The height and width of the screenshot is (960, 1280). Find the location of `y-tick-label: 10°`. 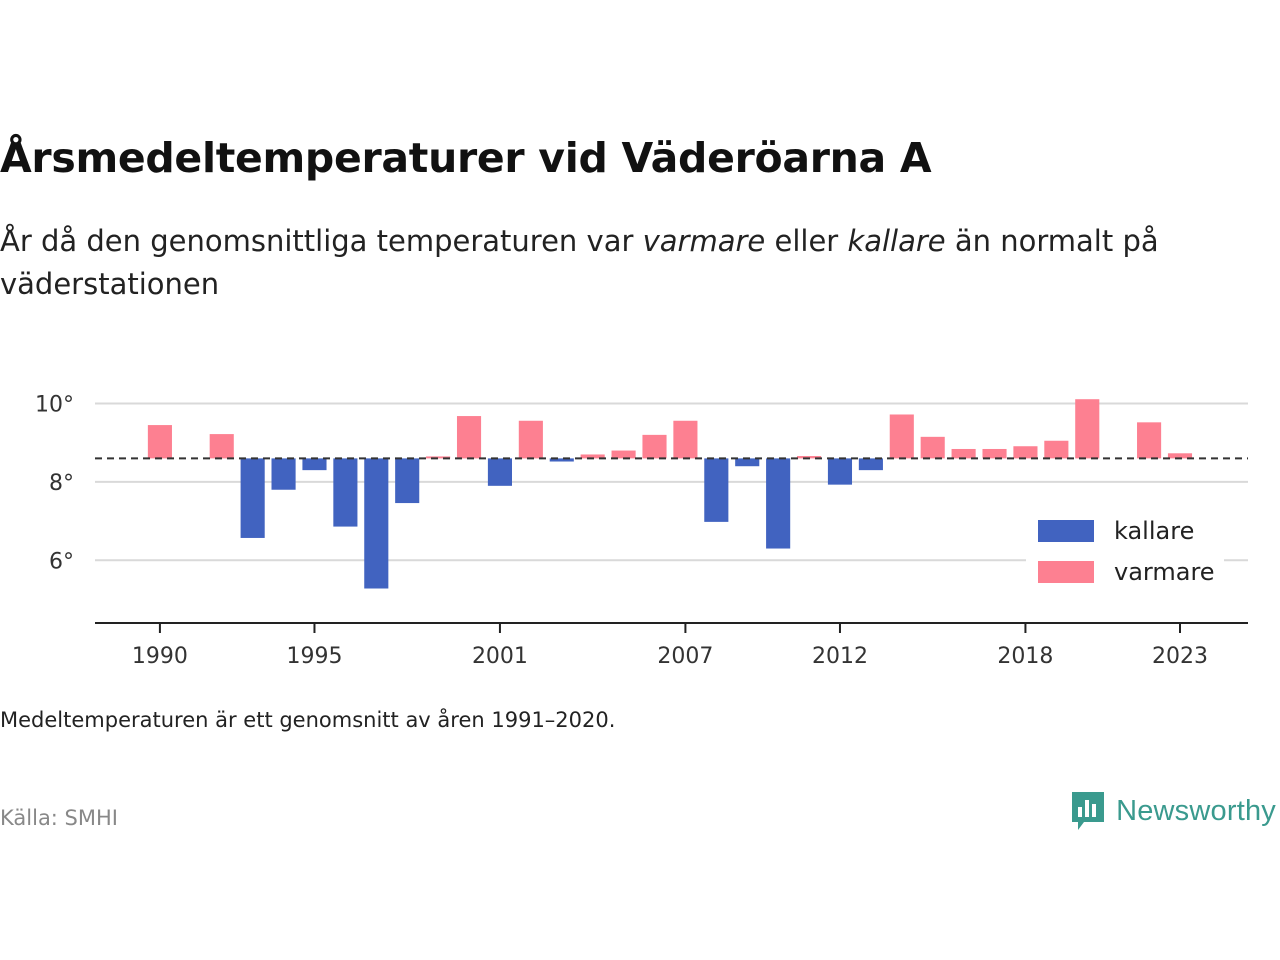

y-tick-label: 10° is located at coordinates (54, 405).